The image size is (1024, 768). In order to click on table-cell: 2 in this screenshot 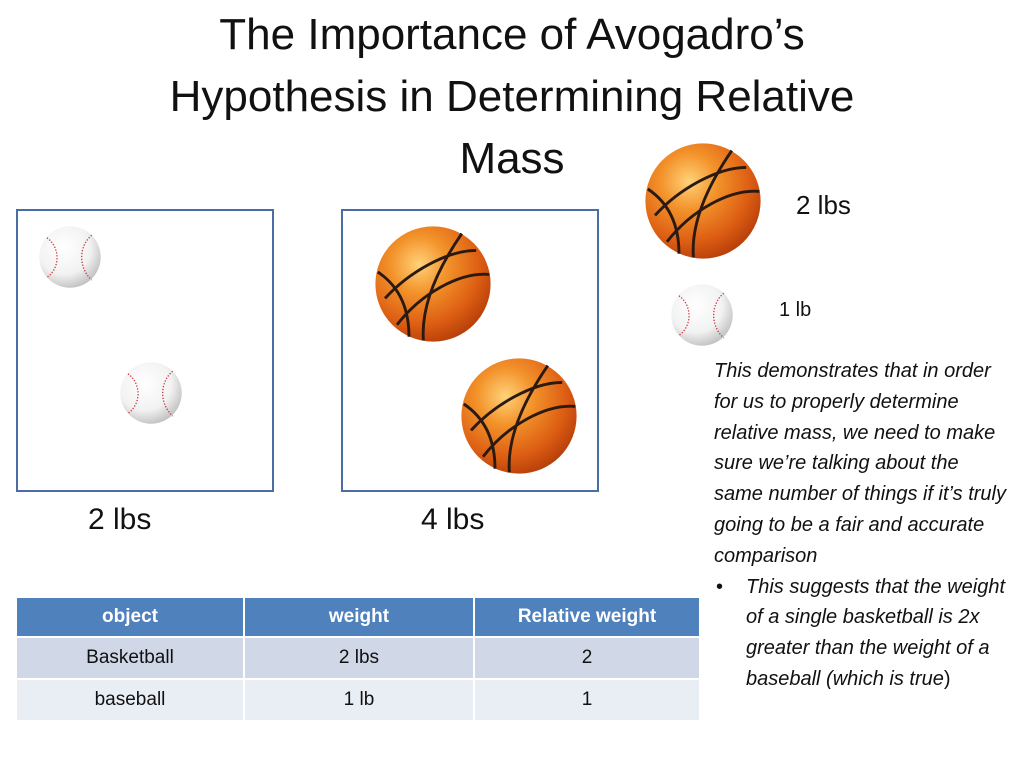, I will do `click(586, 657)`.